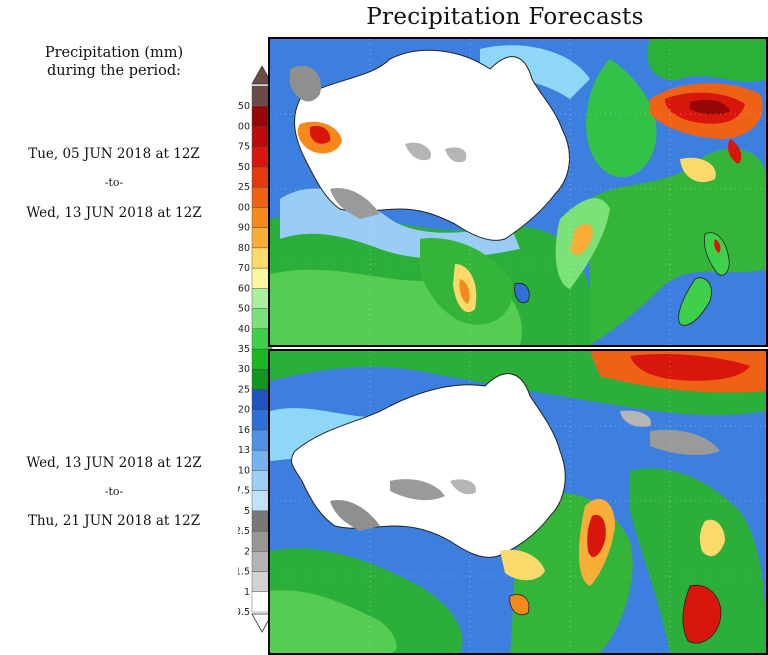 This screenshot has height=655, width=768. Describe the element at coordinates (244, 106) in the screenshot. I see `colorbar-tick-label: 250` at that location.